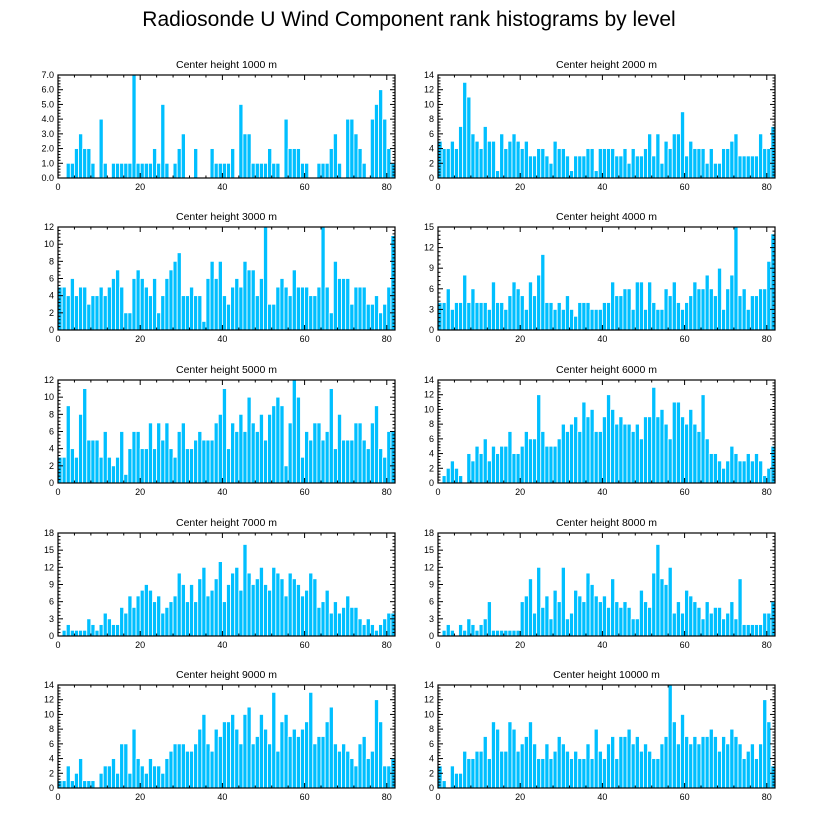 Image resolution: width=818 pixels, height=824 pixels. I want to click on x-tick-label: 80, so click(767, 339).